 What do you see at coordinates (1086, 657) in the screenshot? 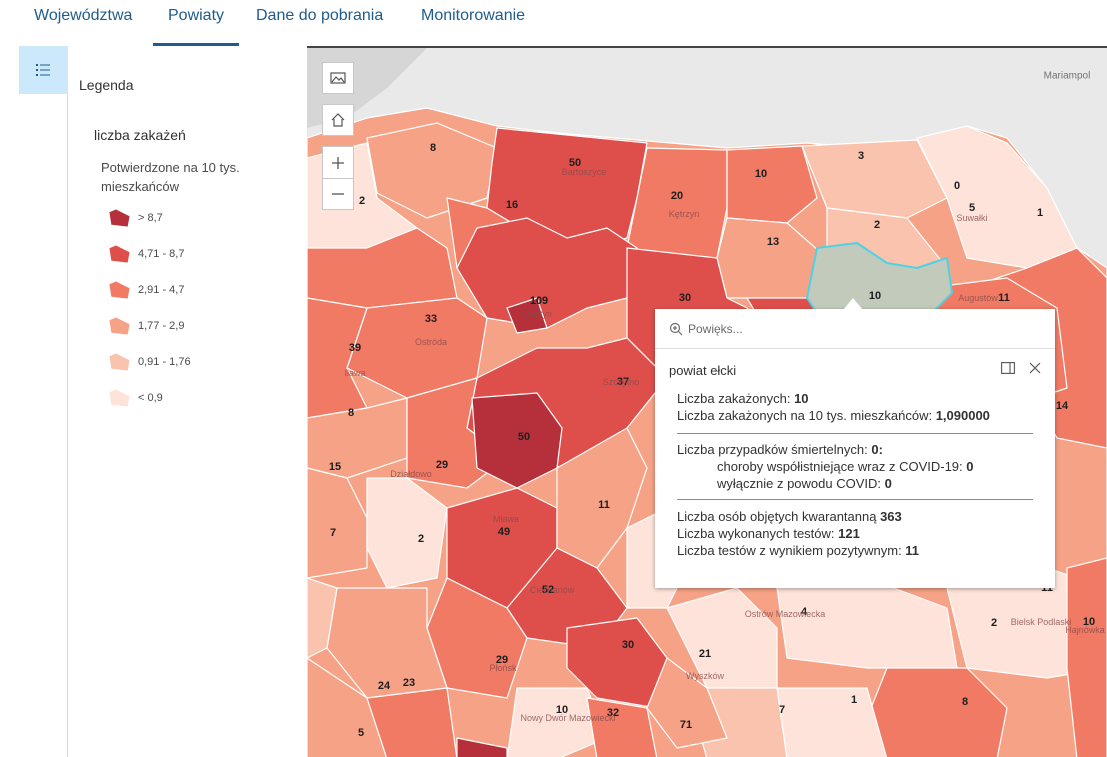
I see `region-hajnowka` at bounding box center [1086, 657].